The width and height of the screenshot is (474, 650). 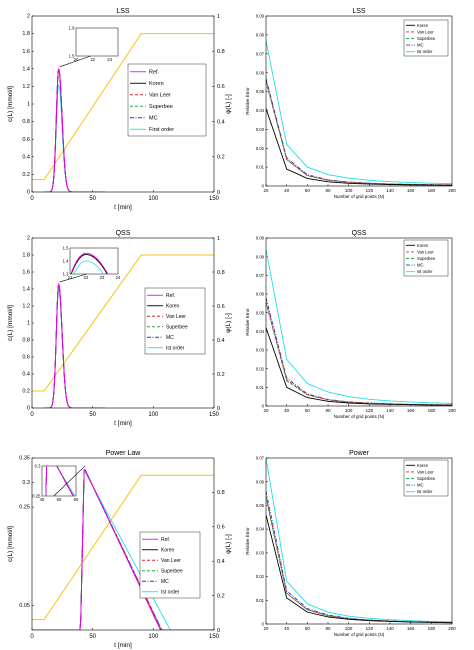 I want to click on y-axis-label: c(L) [mmol/l], so click(x=10, y=544).